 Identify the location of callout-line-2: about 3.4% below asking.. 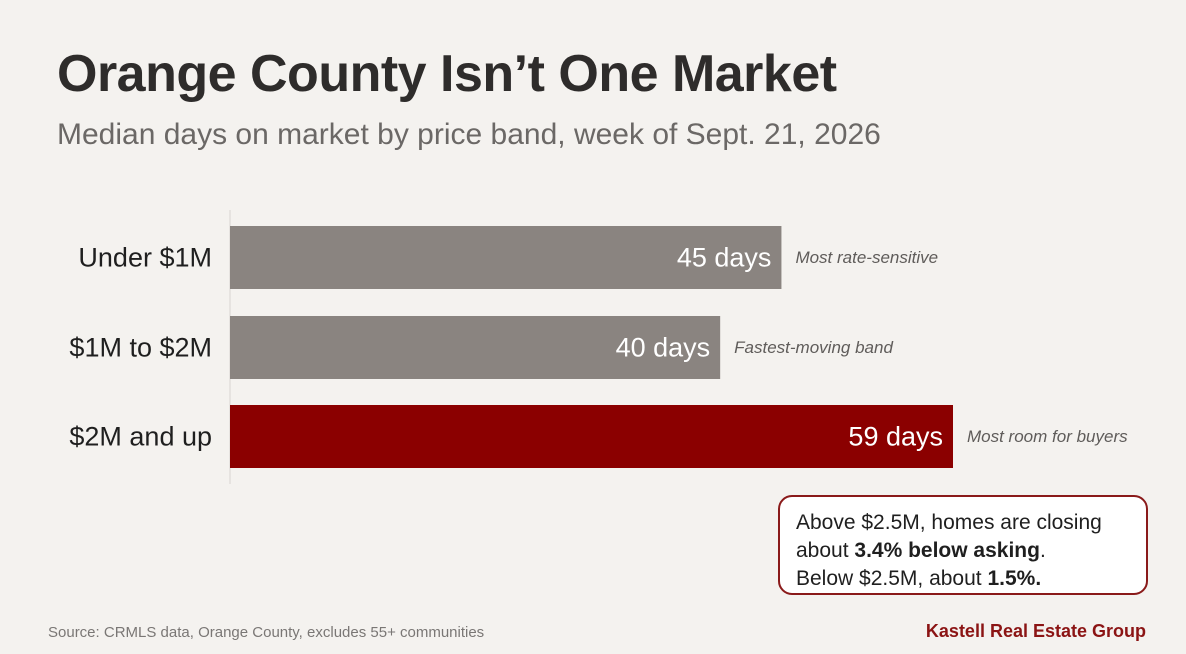
(921, 550).